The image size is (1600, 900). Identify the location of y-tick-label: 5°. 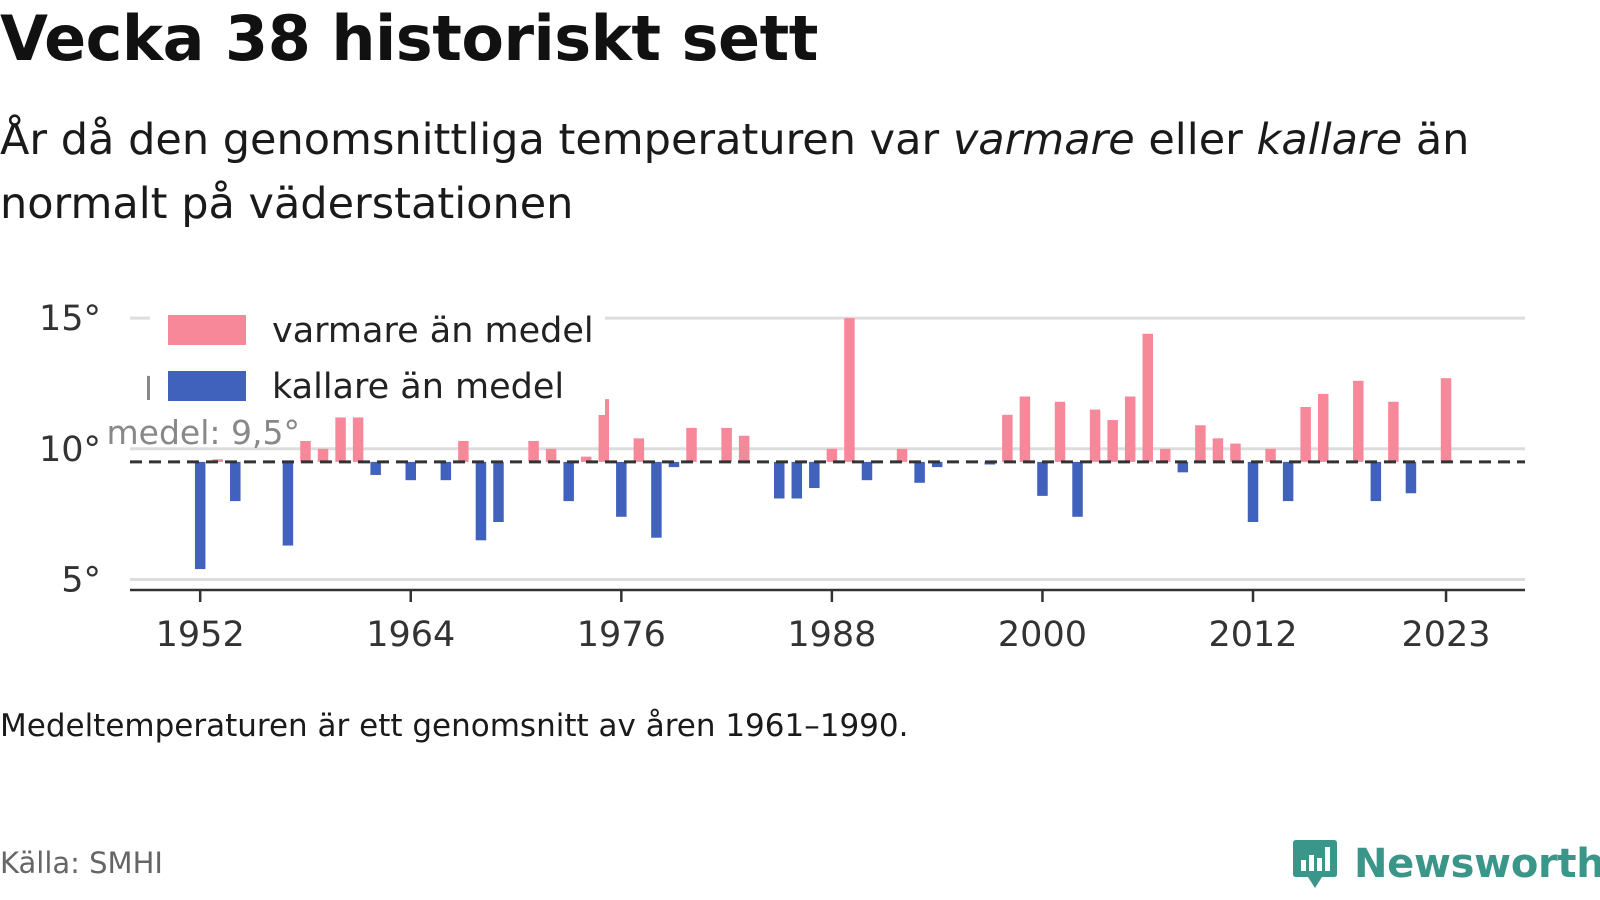
(81, 581).